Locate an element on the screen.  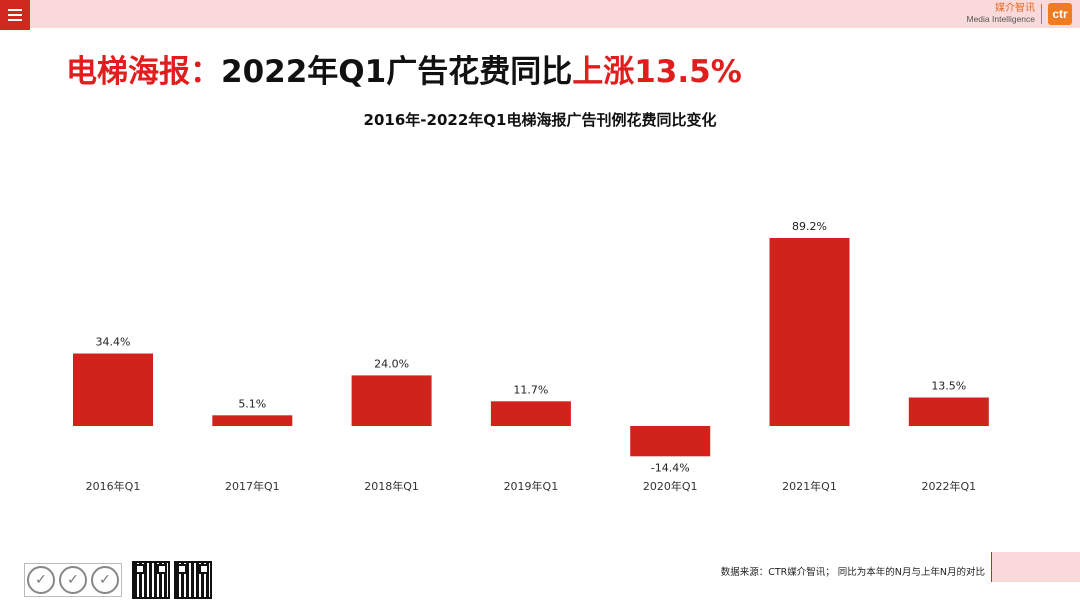
bar-value-label: 11.7% is located at coordinates (530, 389).